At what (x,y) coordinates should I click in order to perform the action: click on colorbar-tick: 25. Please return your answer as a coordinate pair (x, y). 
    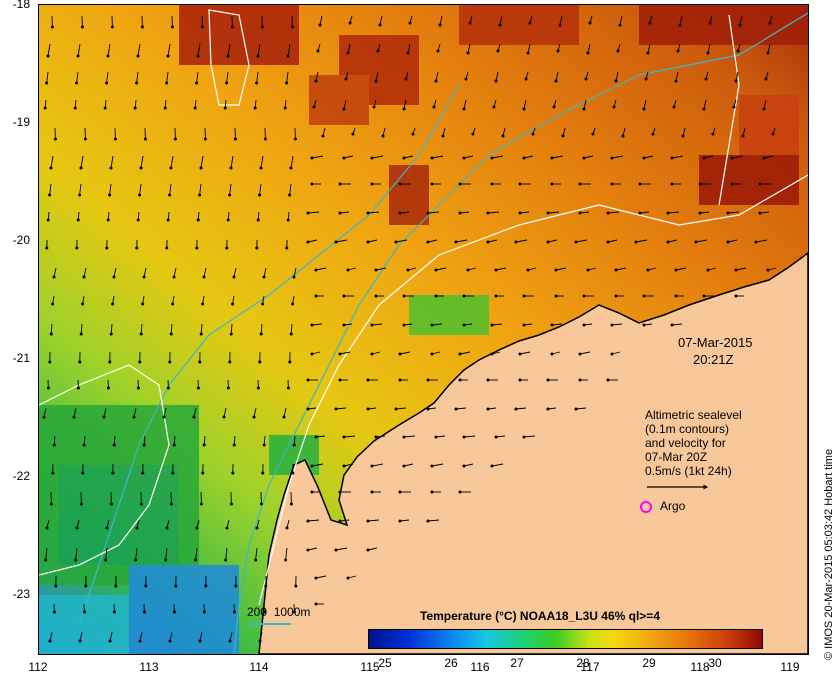
    Looking at the image, I should click on (385, 663).